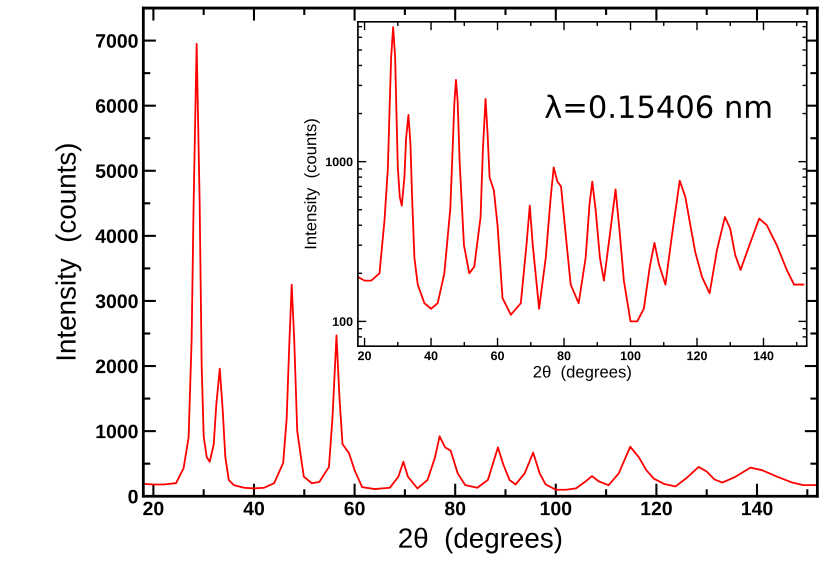 Image resolution: width=819 pixels, height=575 pixels. I want to click on y-tick-label: 3000, so click(117, 301).